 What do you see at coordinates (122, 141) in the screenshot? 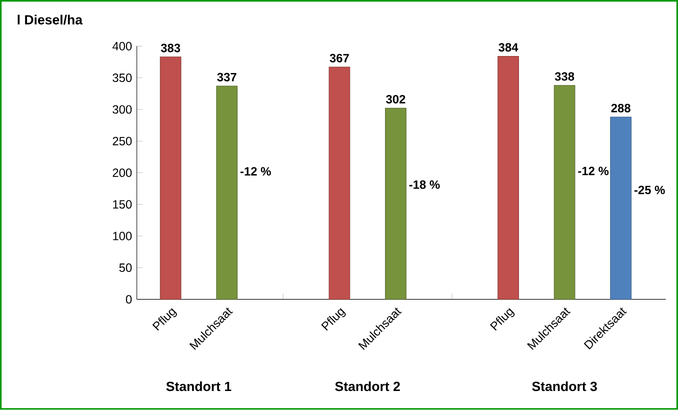
I see `y-tick-label: 250` at bounding box center [122, 141].